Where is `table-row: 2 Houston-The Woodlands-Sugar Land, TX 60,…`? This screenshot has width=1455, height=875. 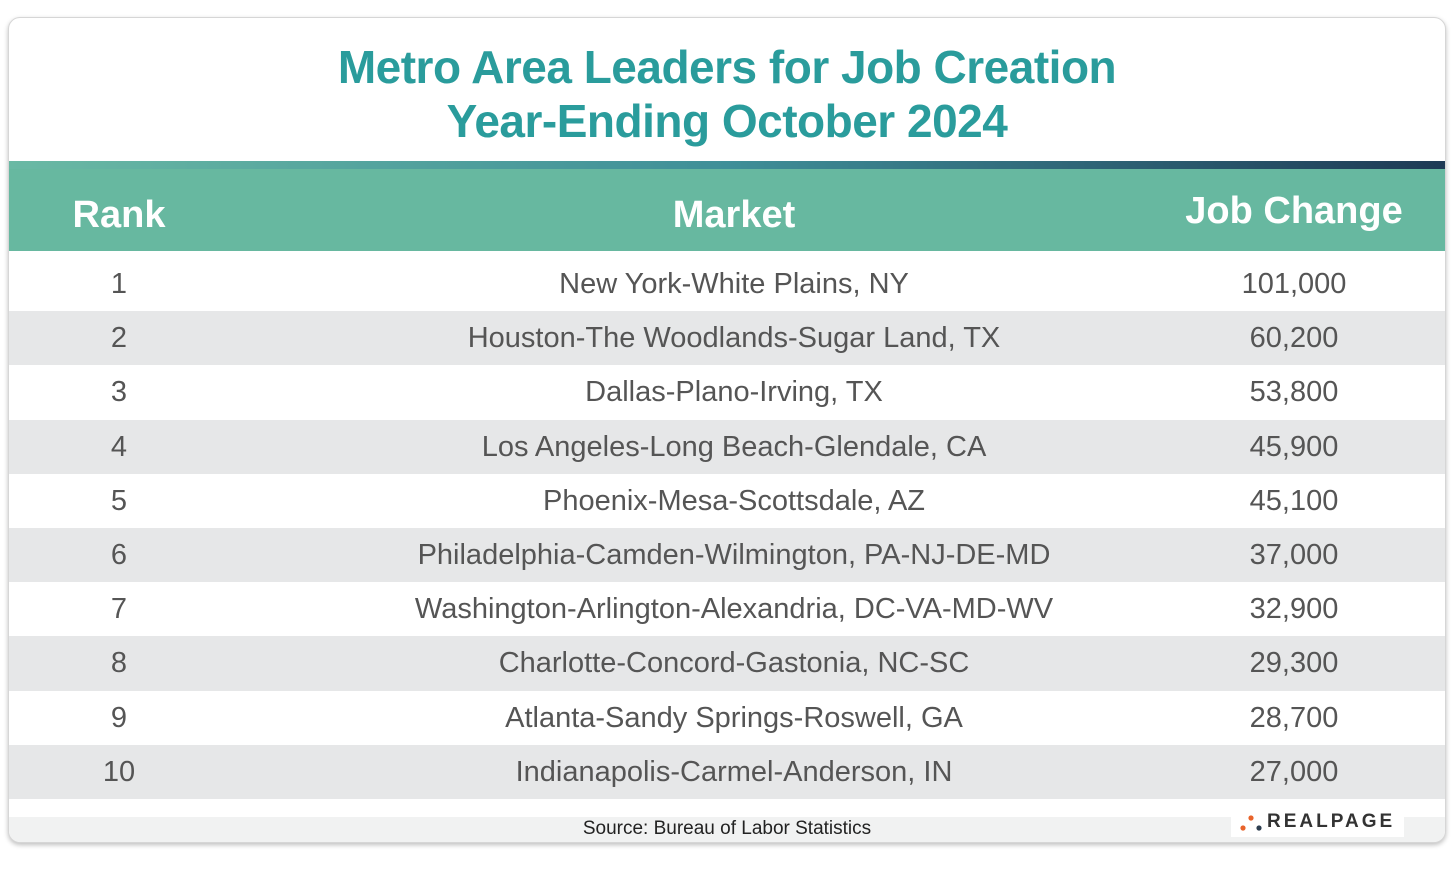
table-row: 2 Houston-The Woodlands-Sugar Land, TX 60,… is located at coordinates (727, 338).